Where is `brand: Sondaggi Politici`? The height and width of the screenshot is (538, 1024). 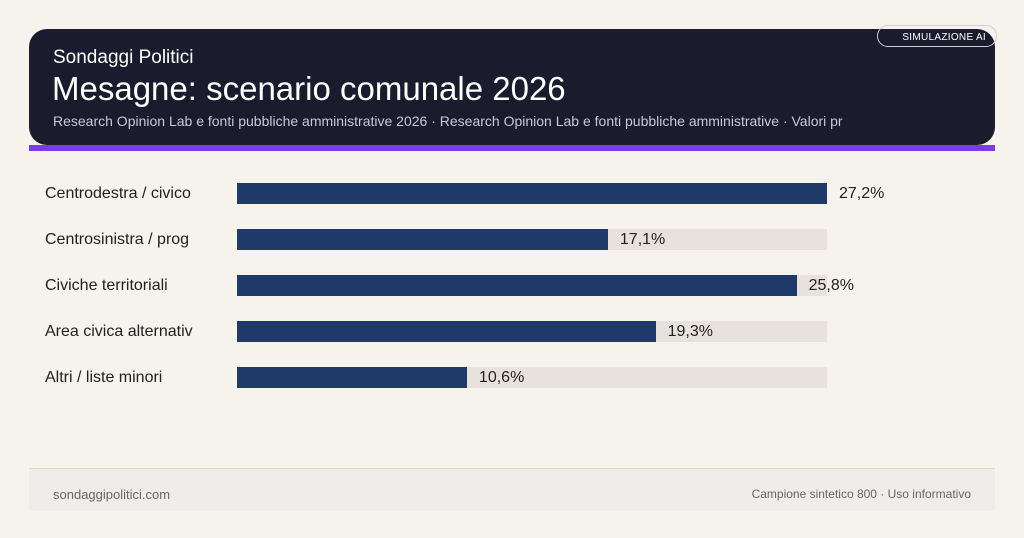
brand: Sondaggi Politici is located at coordinates (123, 57).